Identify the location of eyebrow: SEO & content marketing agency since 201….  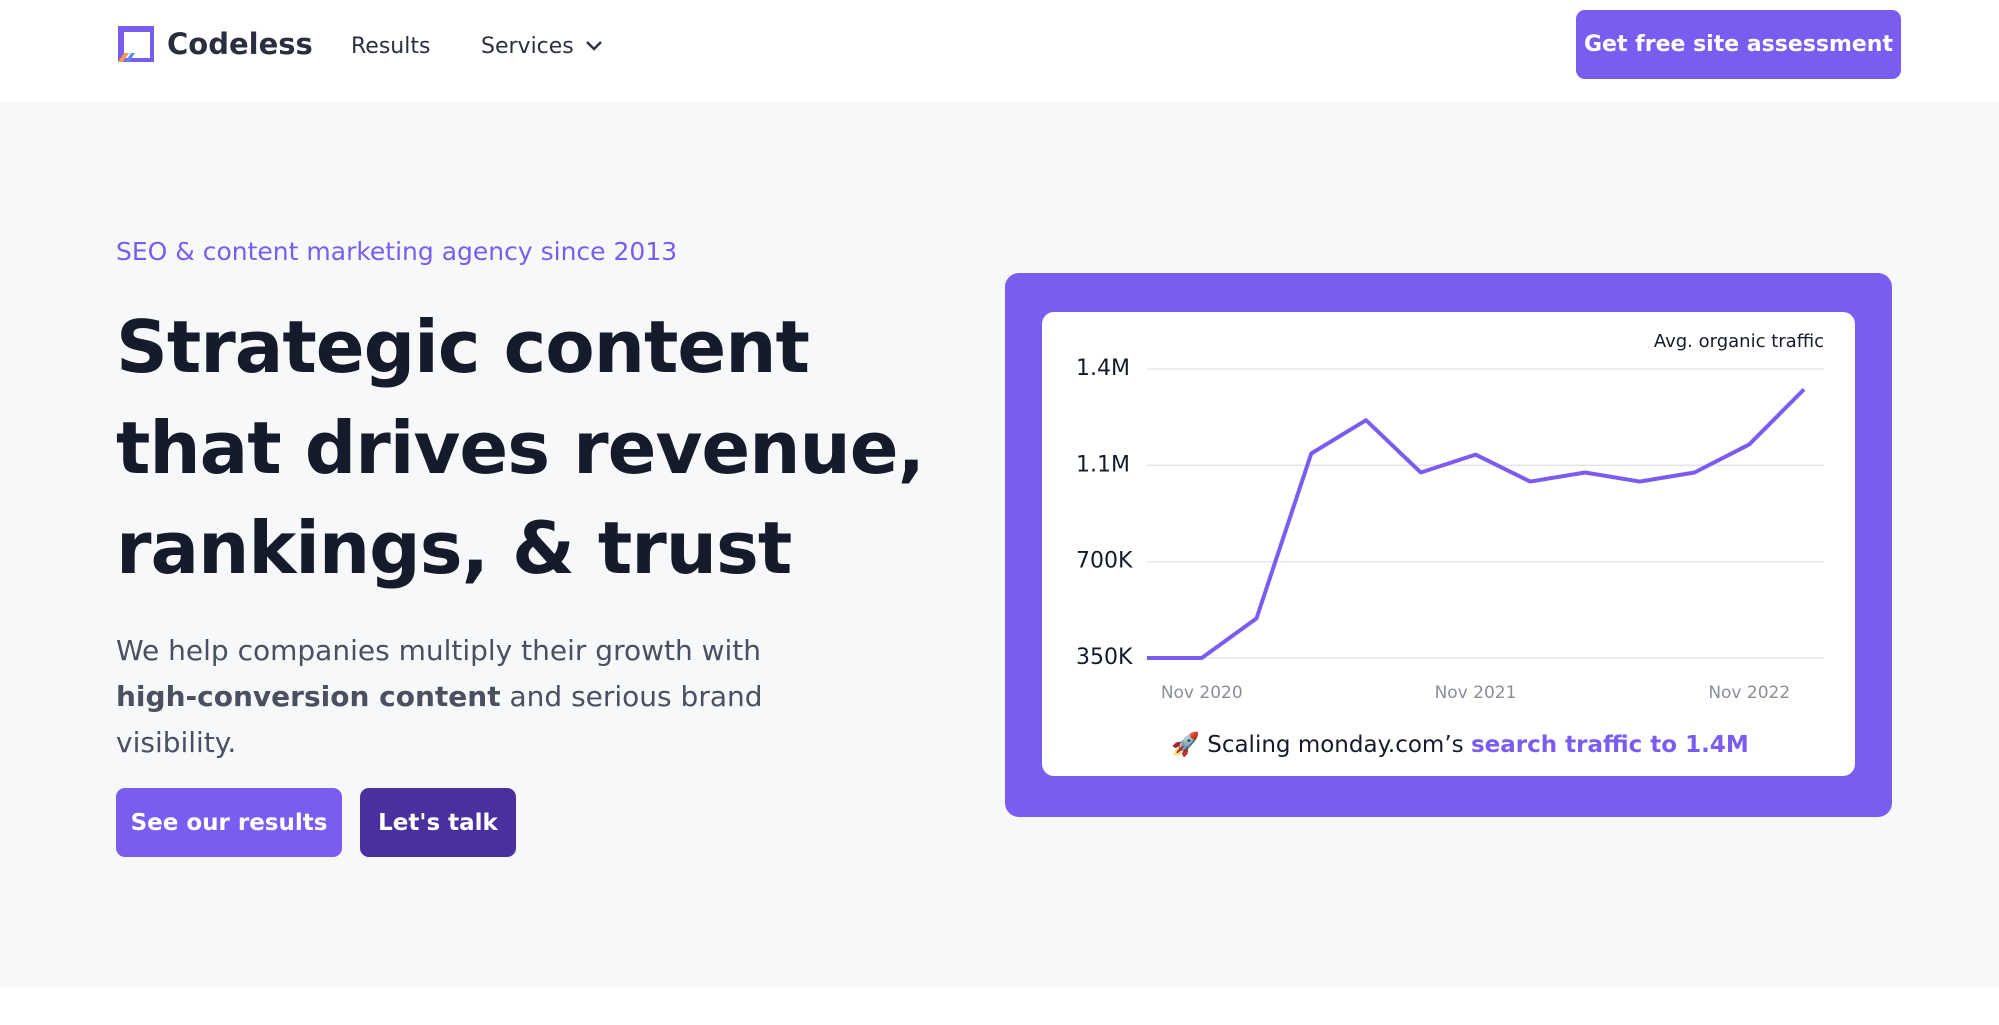
(397, 251).